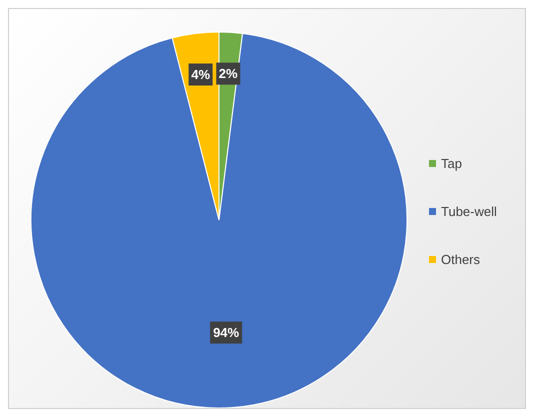 The image size is (534, 417). I want to click on legend-label: Others, so click(460, 259).